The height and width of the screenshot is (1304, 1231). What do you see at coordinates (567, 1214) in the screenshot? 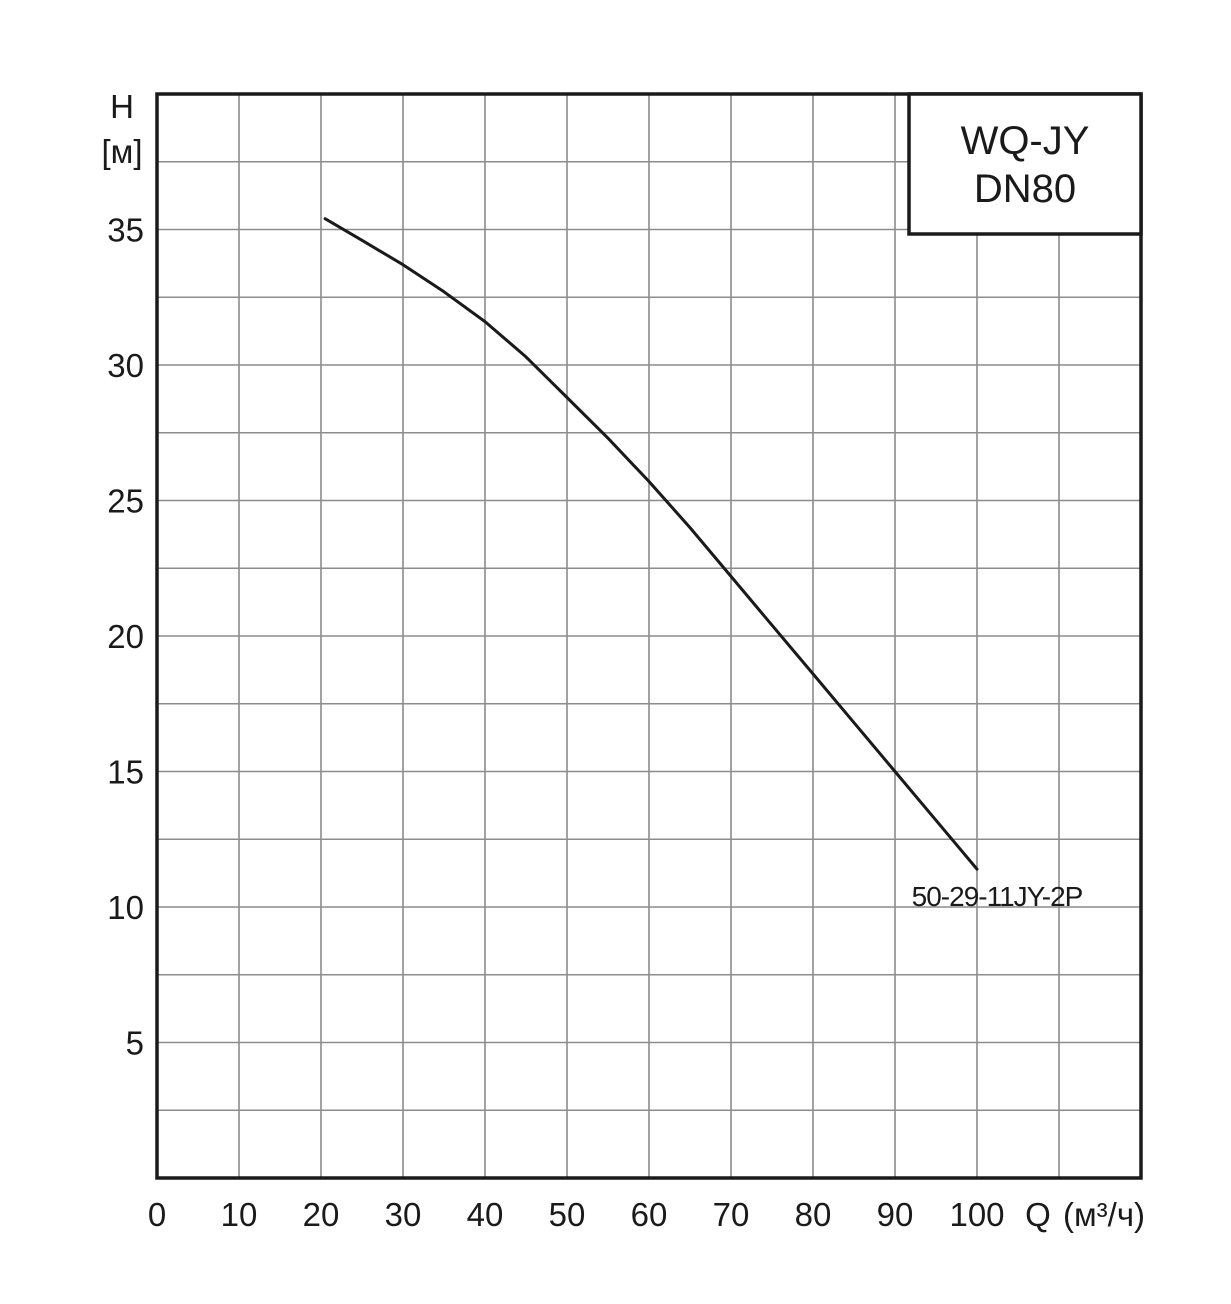
I see `x-tick-label: 50` at bounding box center [567, 1214].